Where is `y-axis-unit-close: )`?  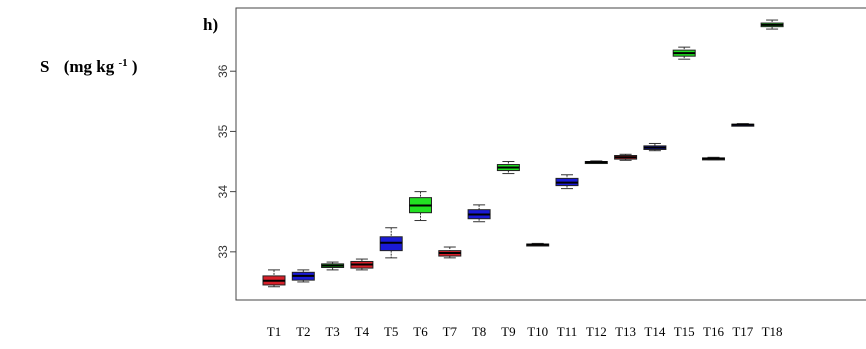 y-axis-unit-close: ) is located at coordinates (135, 66).